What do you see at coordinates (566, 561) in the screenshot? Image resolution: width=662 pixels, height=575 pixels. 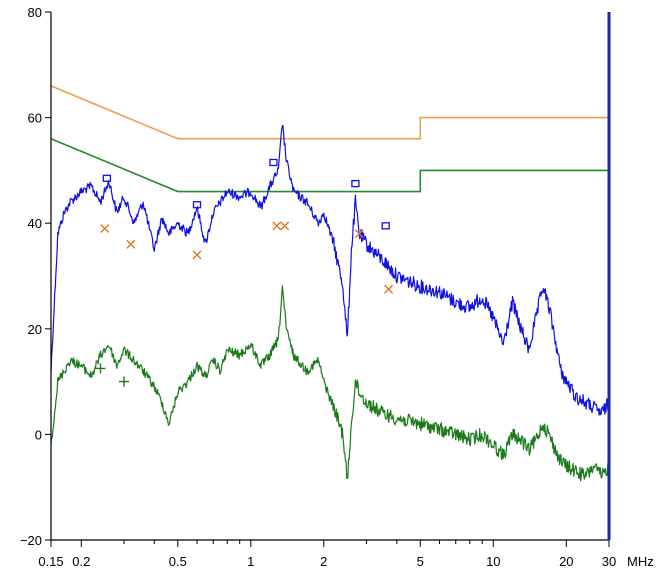 I see `x-tick-label: 20` at bounding box center [566, 561].